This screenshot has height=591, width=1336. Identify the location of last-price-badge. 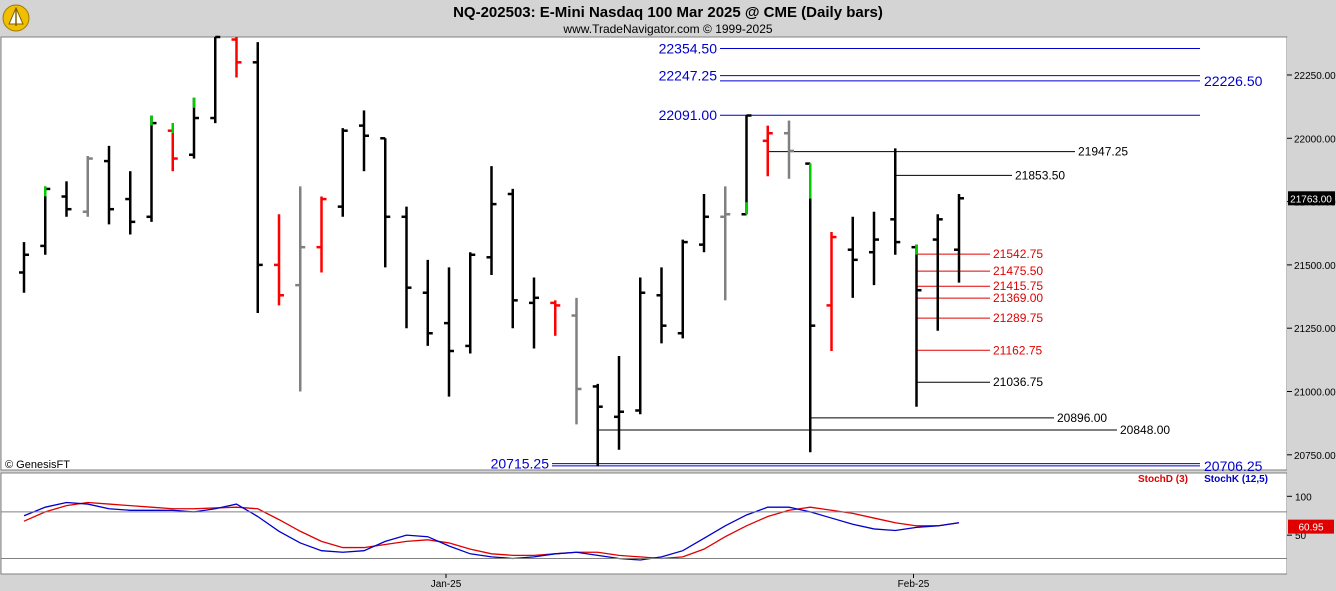
(1311, 198).